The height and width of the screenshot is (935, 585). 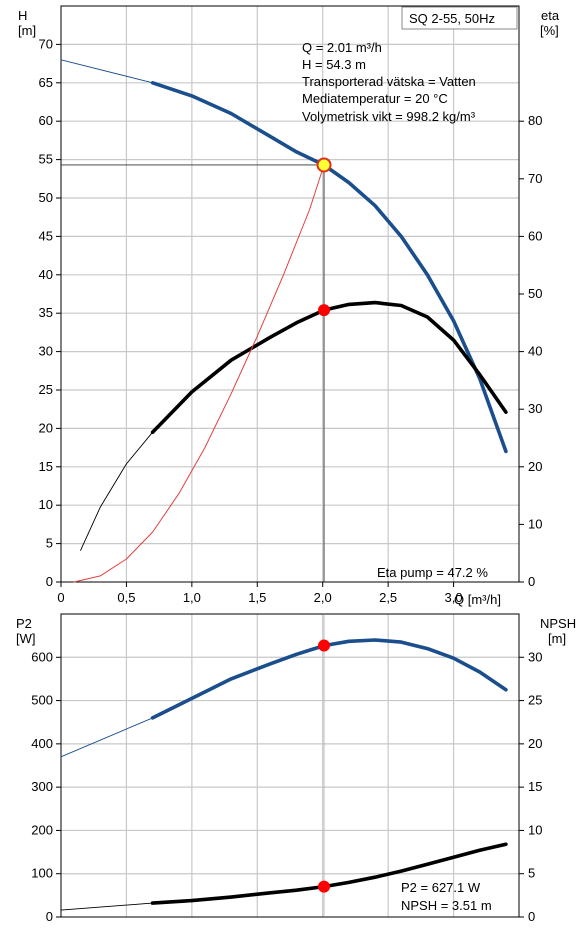 What do you see at coordinates (477, 599) in the screenshot?
I see `x-axis-label: Q [m³/h]` at bounding box center [477, 599].